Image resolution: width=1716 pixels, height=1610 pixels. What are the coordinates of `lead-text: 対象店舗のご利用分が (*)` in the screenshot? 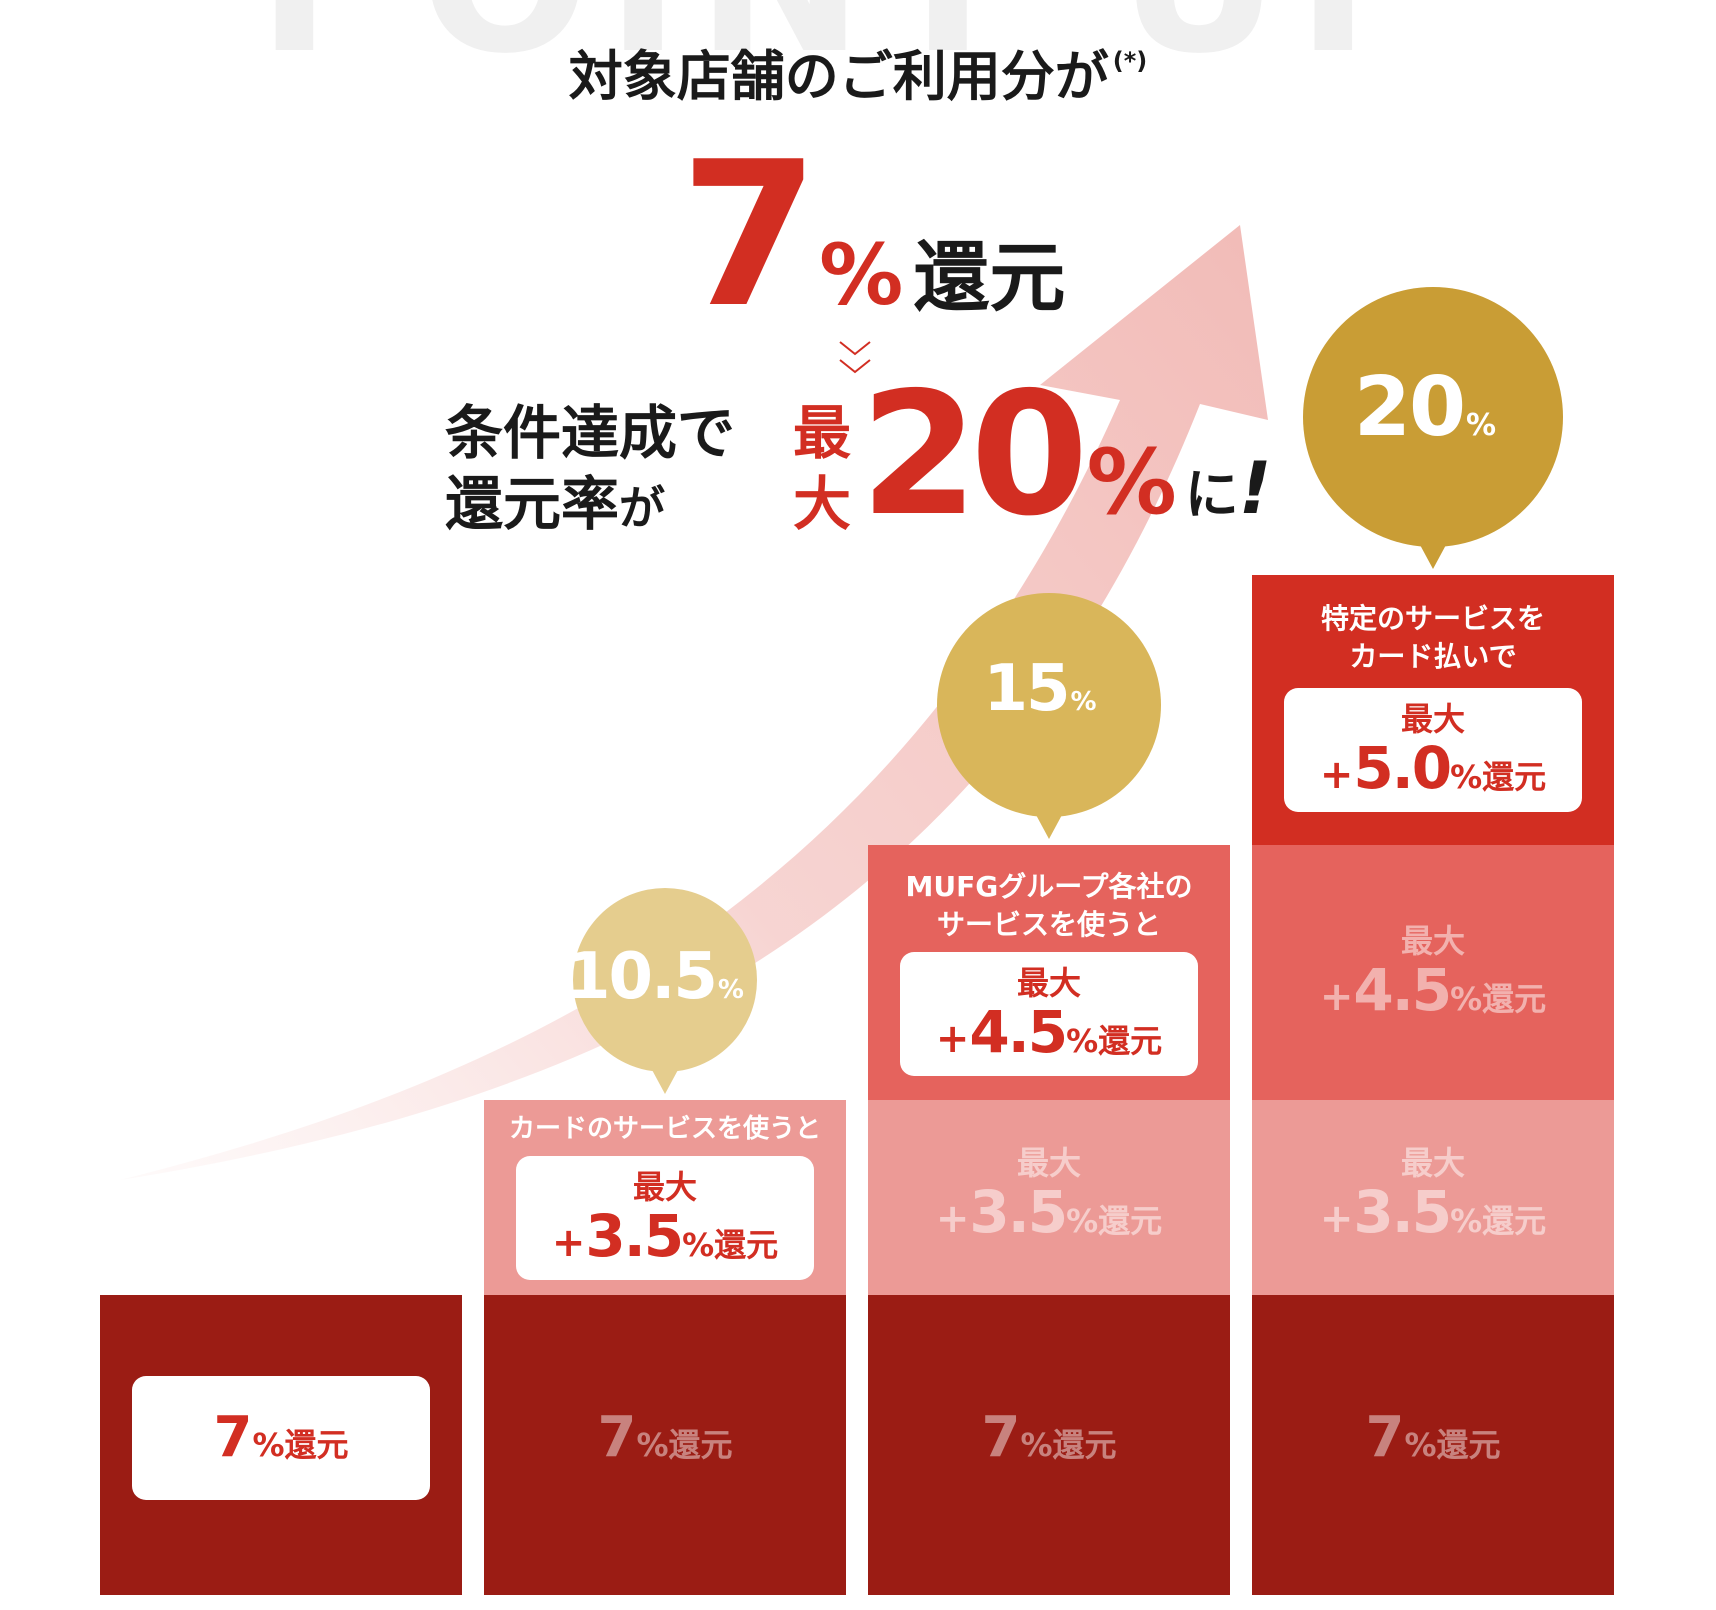 It's located at (858, 71).